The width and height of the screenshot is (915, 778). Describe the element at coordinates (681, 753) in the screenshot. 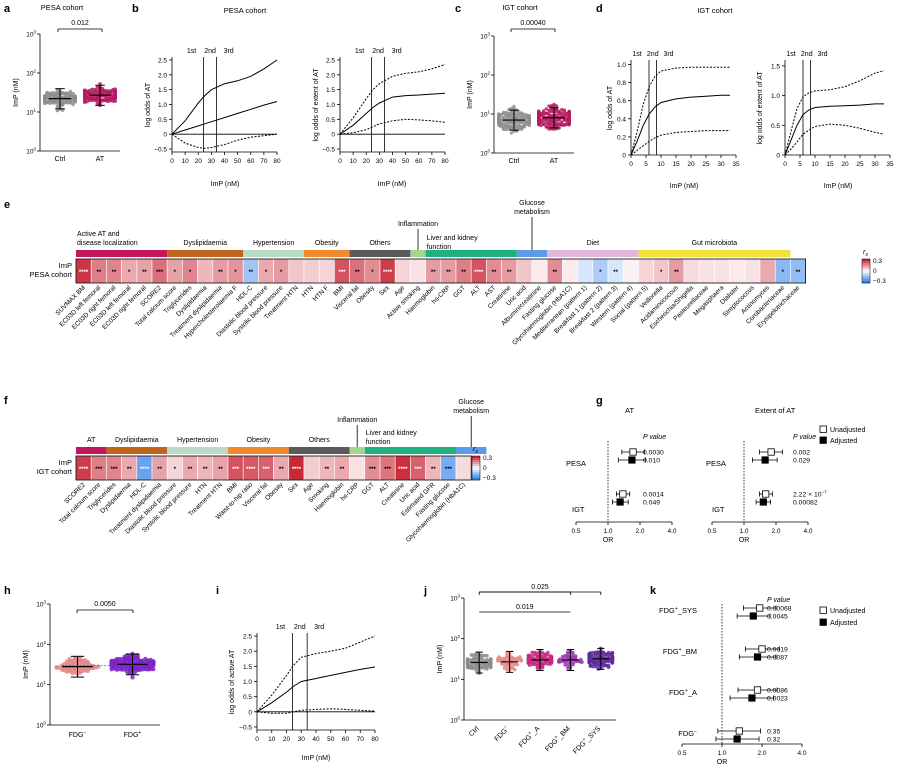

I see `forest-x-tick-label: 0.5` at that location.